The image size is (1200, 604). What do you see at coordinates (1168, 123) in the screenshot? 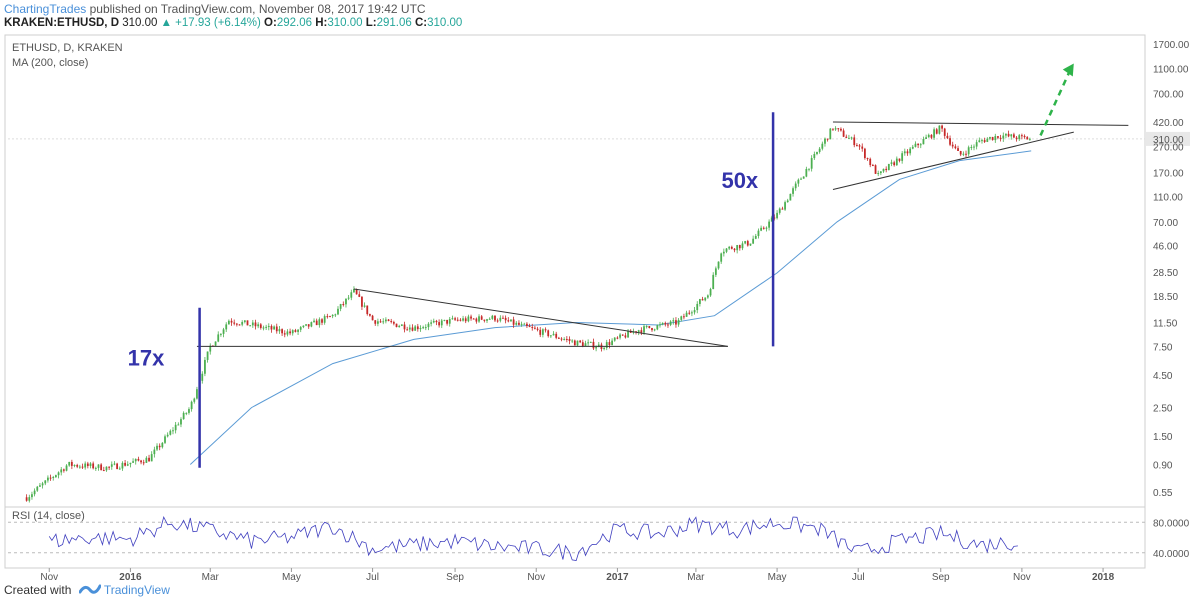
I see `price-tick-label: 420.00` at bounding box center [1168, 123].